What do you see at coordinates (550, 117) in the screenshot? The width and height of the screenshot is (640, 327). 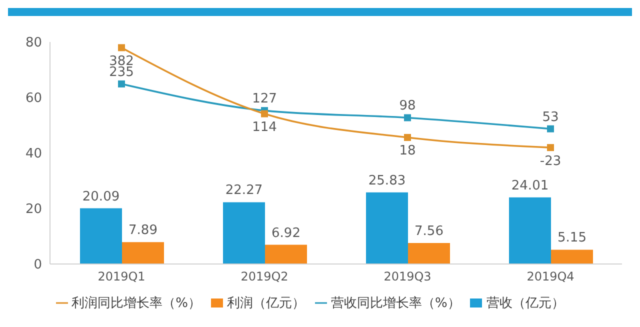 I see `data-label: 53` at bounding box center [550, 117].